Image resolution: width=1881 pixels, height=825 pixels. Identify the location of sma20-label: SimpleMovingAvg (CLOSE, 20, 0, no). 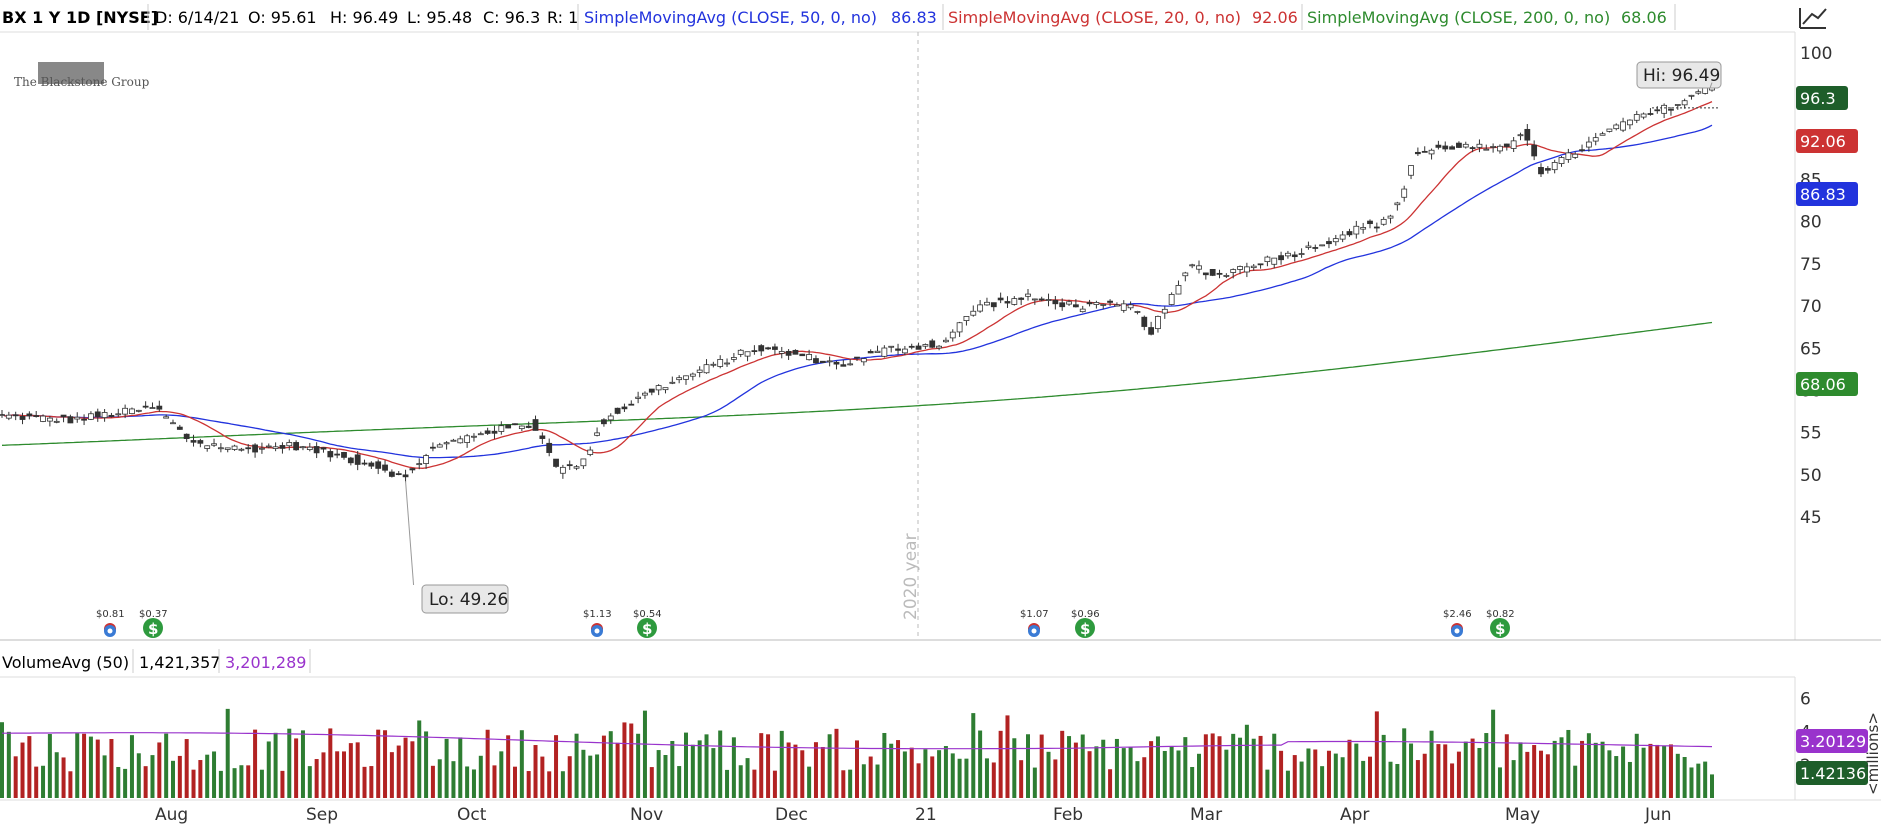
(1094, 17).